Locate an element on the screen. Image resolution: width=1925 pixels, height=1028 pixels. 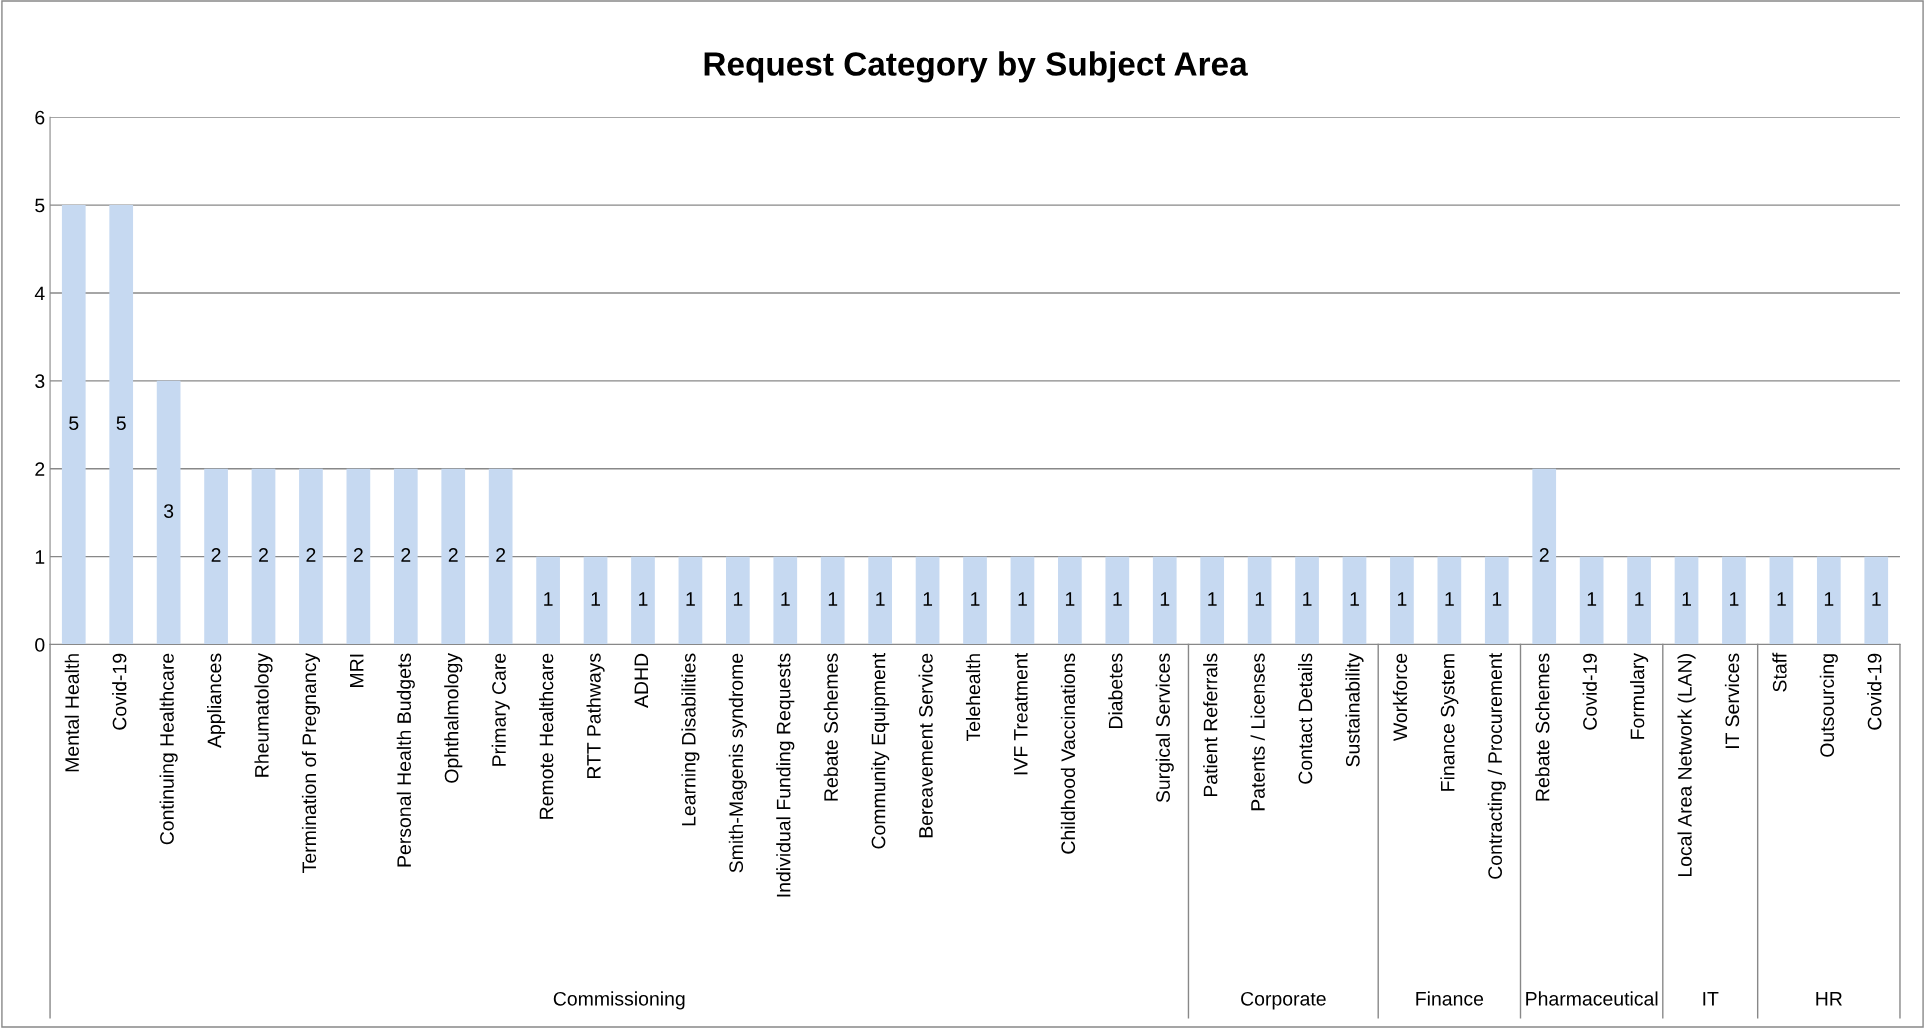
x-tick-label: Personal Health Budgets is located at coordinates (405, 760).